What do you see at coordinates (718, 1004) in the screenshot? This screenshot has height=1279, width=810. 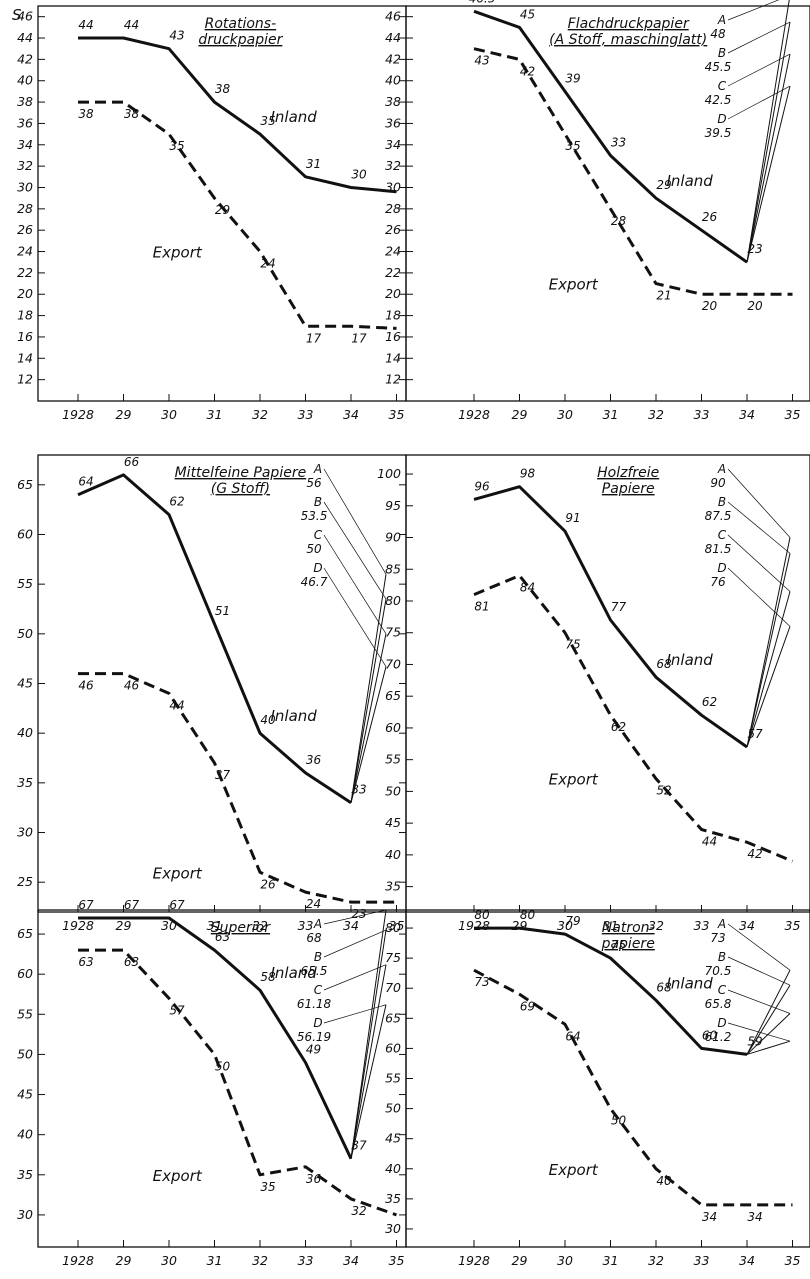 I see `grade-value-label: 65.8` at bounding box center [718, 1004].